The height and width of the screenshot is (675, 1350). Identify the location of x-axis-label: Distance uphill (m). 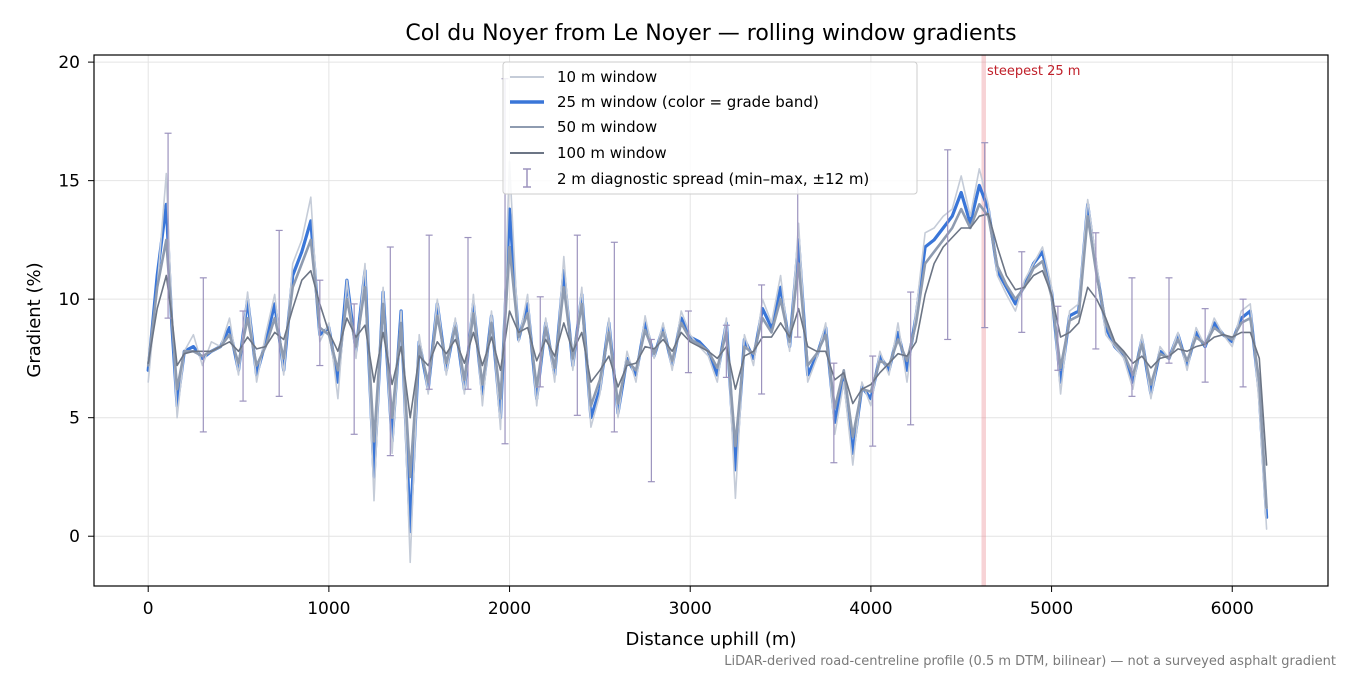
(711, 639).